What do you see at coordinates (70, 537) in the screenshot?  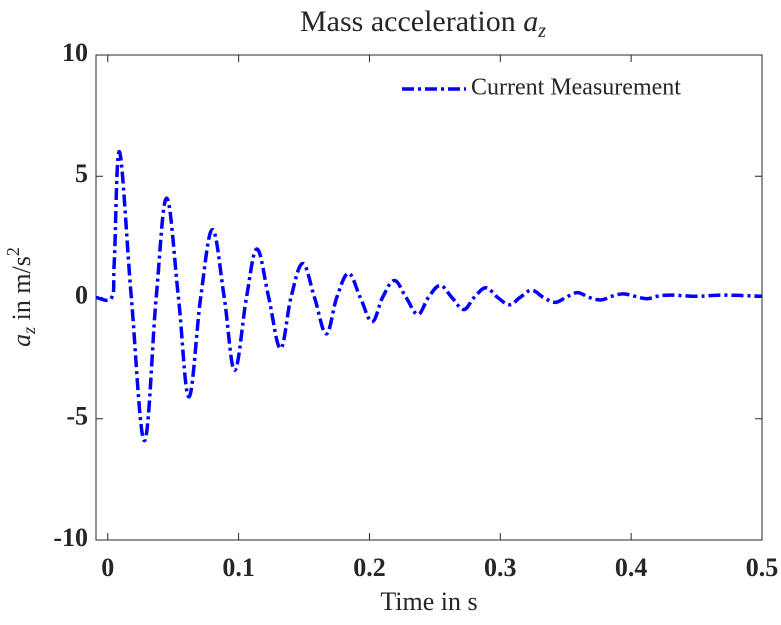 I see `y-tick-label: -10` at bounding box center [70, 537].